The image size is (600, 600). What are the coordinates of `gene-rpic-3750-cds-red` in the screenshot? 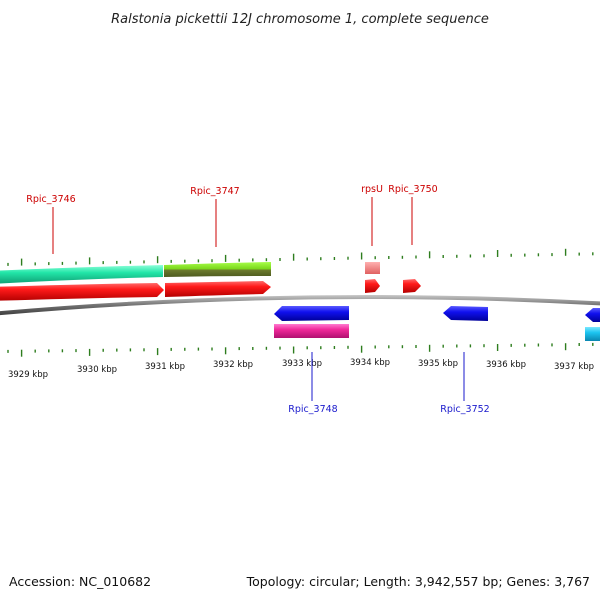 It's located at (412, 286).